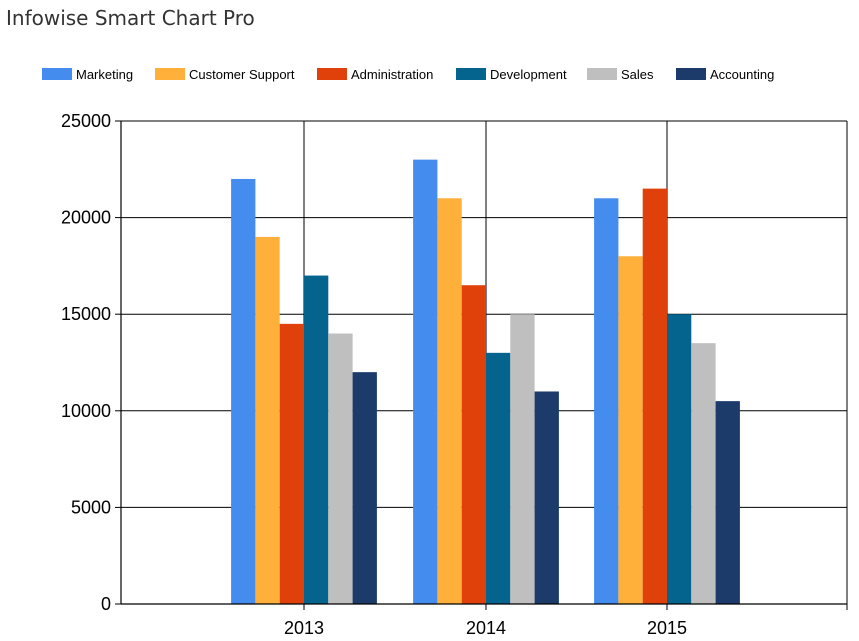  What do you see at coordinates (86, 411) in the screenshot?
I see `y-tick-label: 10000` at bounding box center [86, 411].